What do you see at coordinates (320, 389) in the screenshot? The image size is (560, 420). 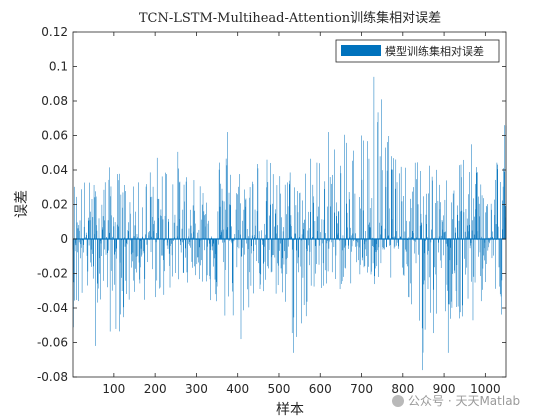 I see `x-tick-label: 600` at bounding box center [320, 389].